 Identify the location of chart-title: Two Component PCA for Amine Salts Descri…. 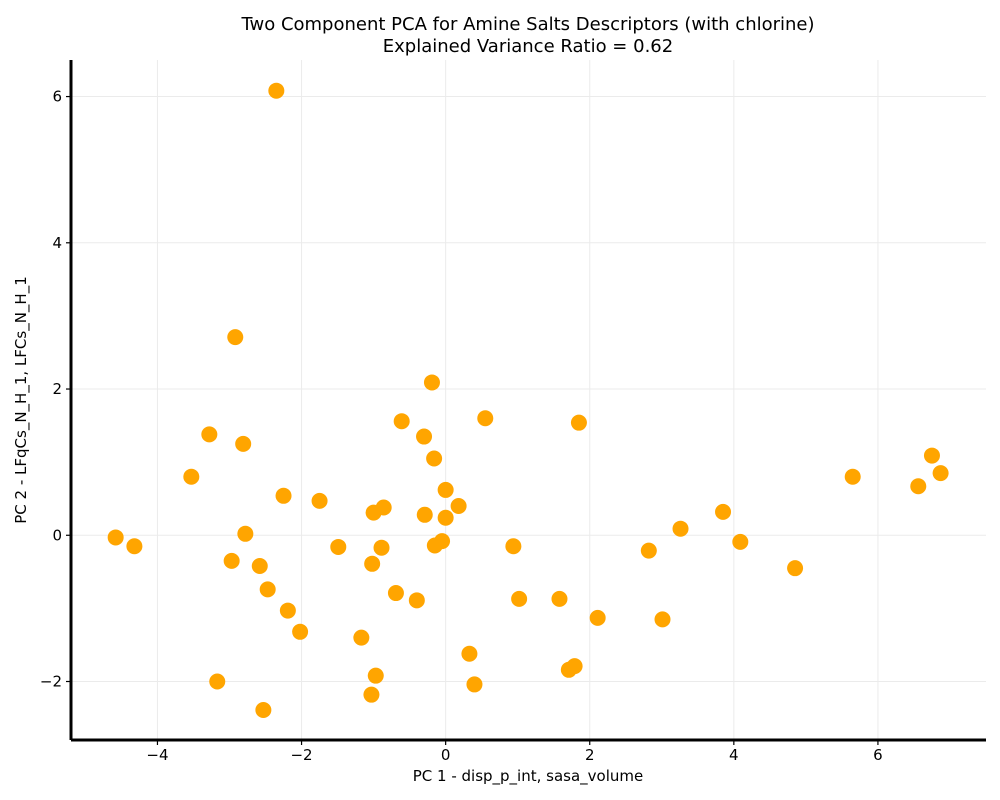
(527, 24).